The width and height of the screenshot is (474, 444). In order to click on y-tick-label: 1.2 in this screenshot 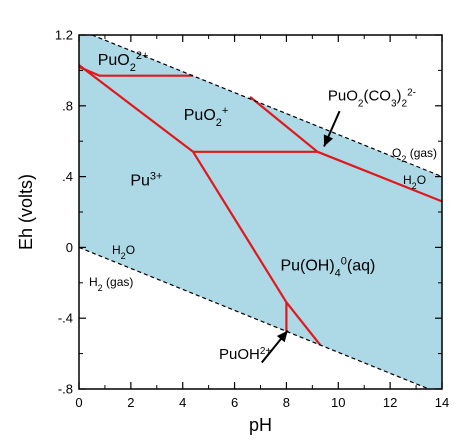, I will do `click(64, 35)`.